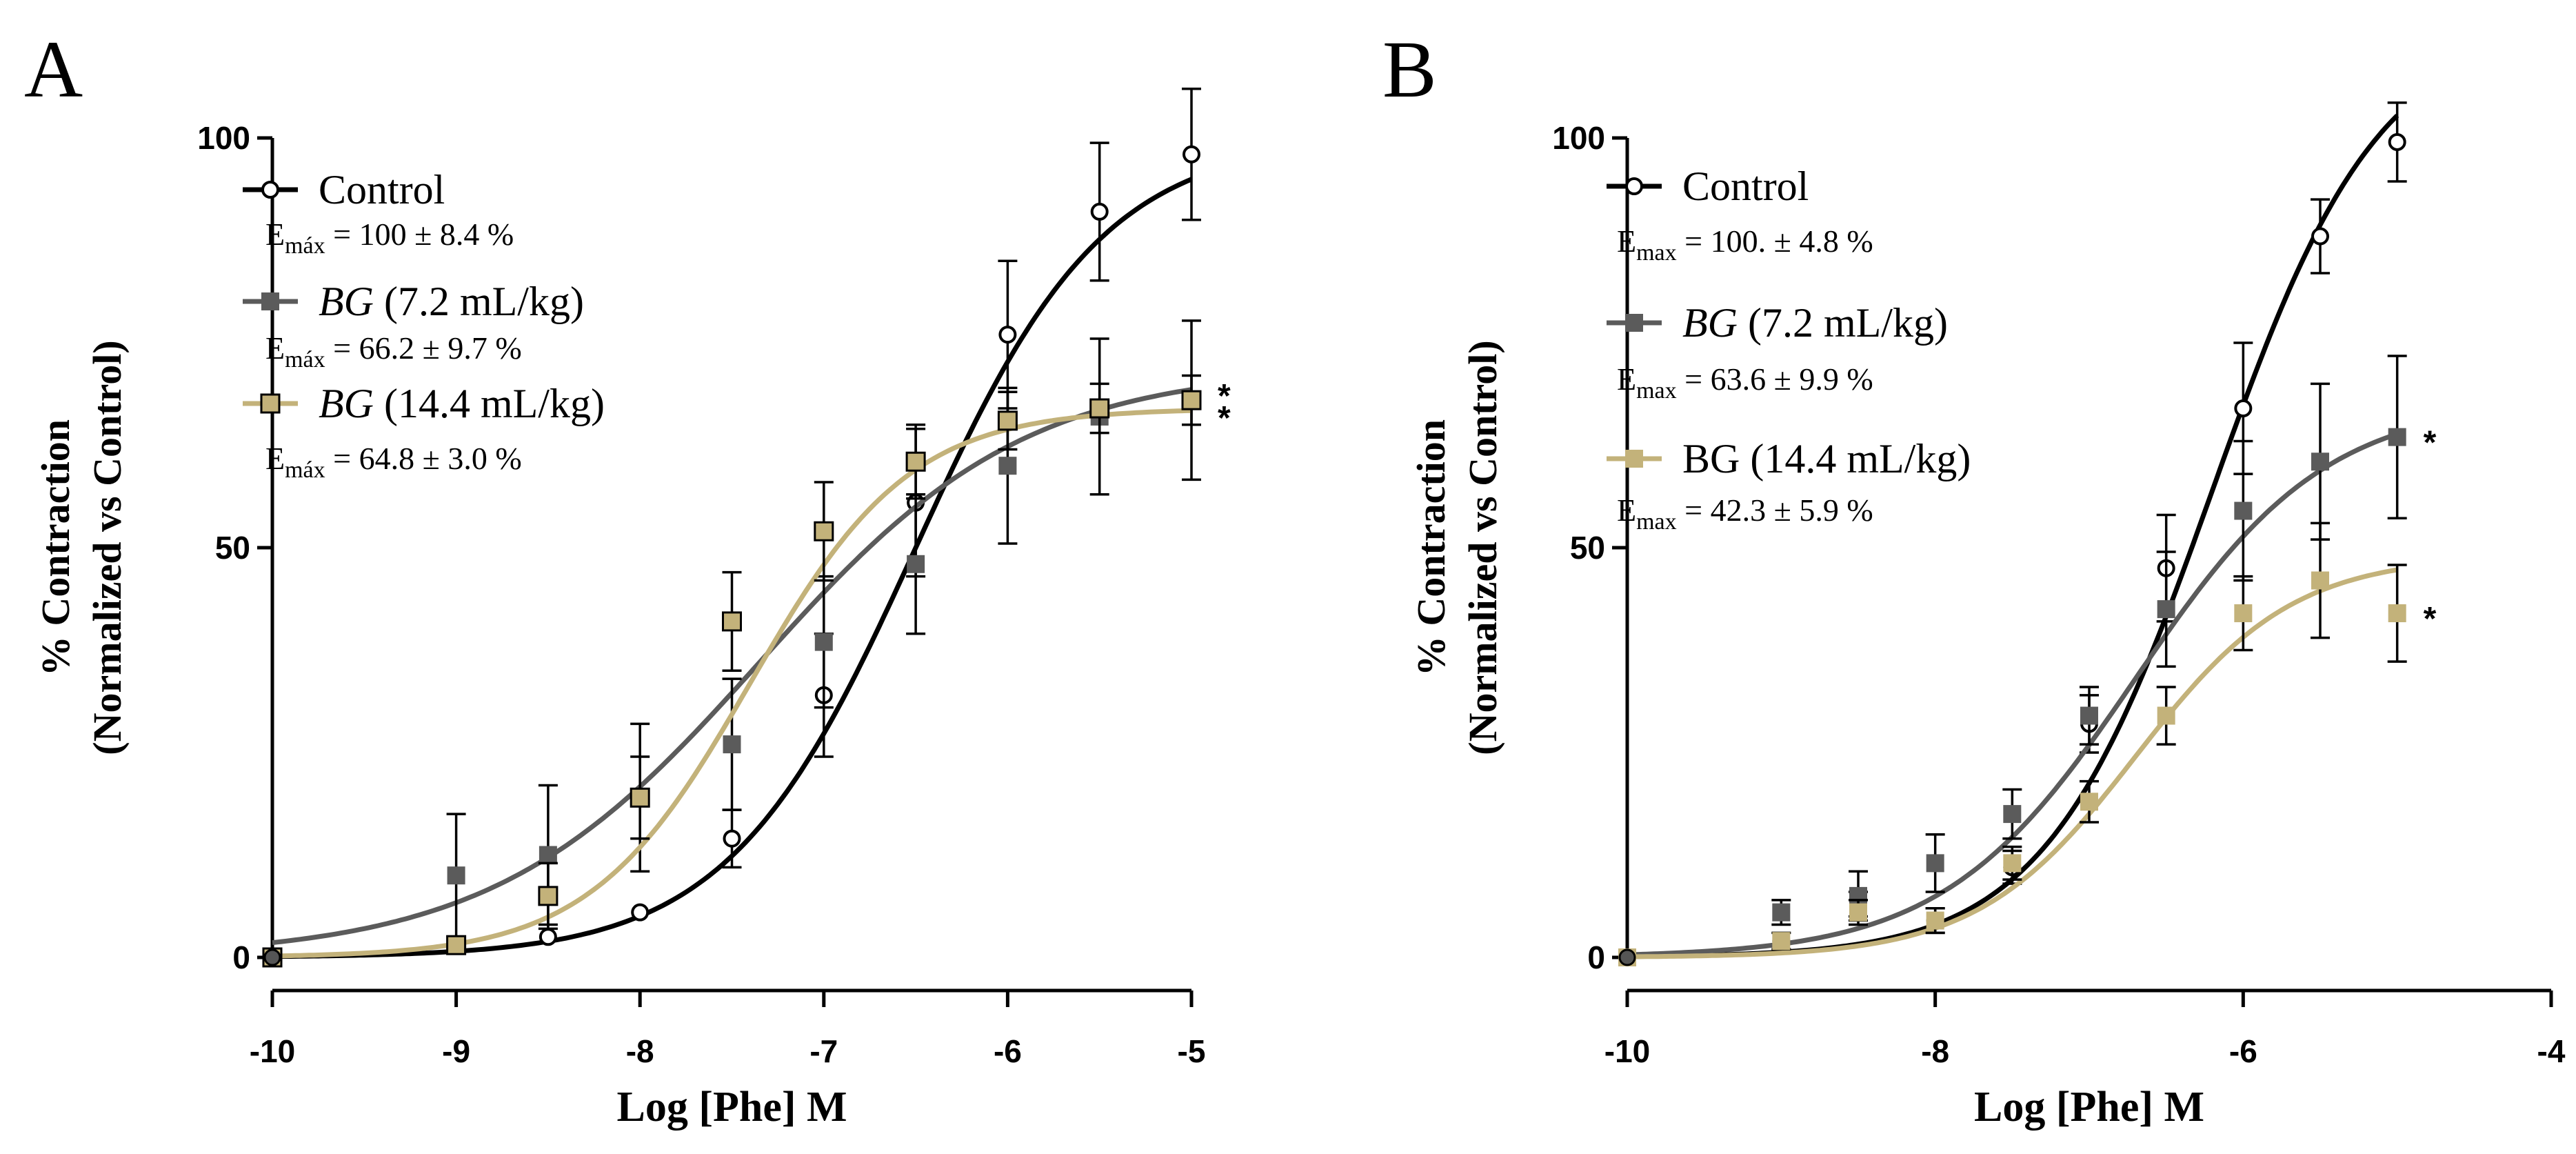  I want to click on legend-label: BG (14.4 mL/kg), so click(1826, 458).